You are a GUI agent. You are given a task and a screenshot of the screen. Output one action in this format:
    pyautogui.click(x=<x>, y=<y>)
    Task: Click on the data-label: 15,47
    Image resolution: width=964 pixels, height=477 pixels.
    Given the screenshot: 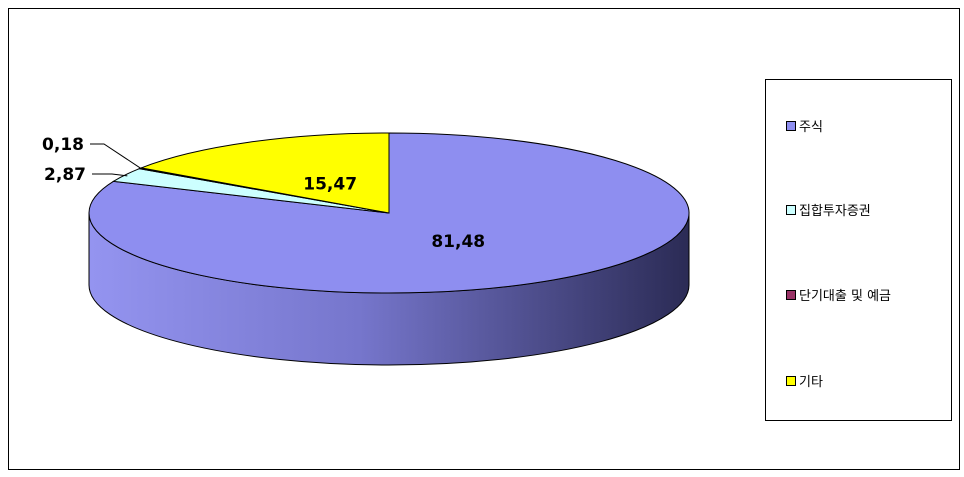 What is the action you would take?
    pyautogui.click(x=330, y=184)
    